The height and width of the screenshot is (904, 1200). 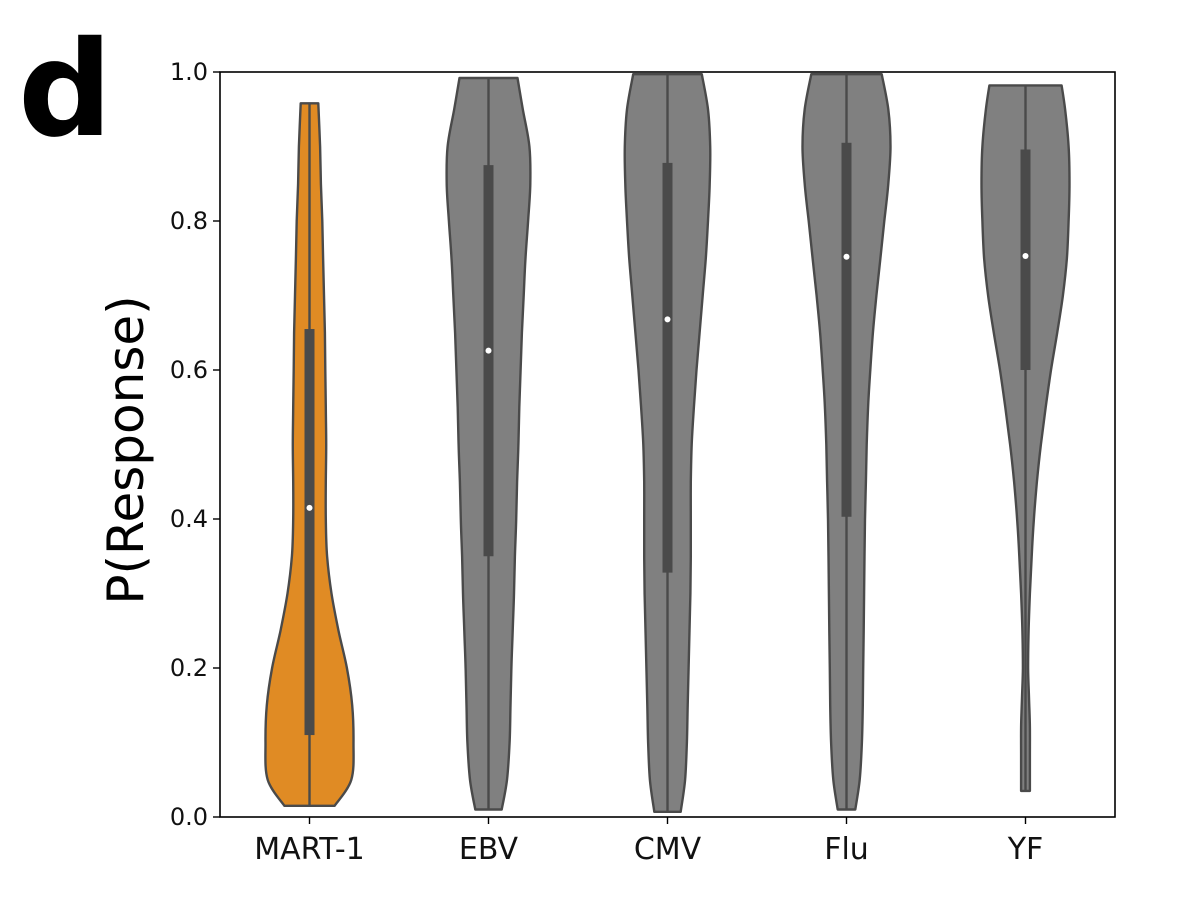 What do you see at coordinates (189, 72) in the screenshot?
I see `y-tick-label: 1.0` at bounding box center [189, 72].